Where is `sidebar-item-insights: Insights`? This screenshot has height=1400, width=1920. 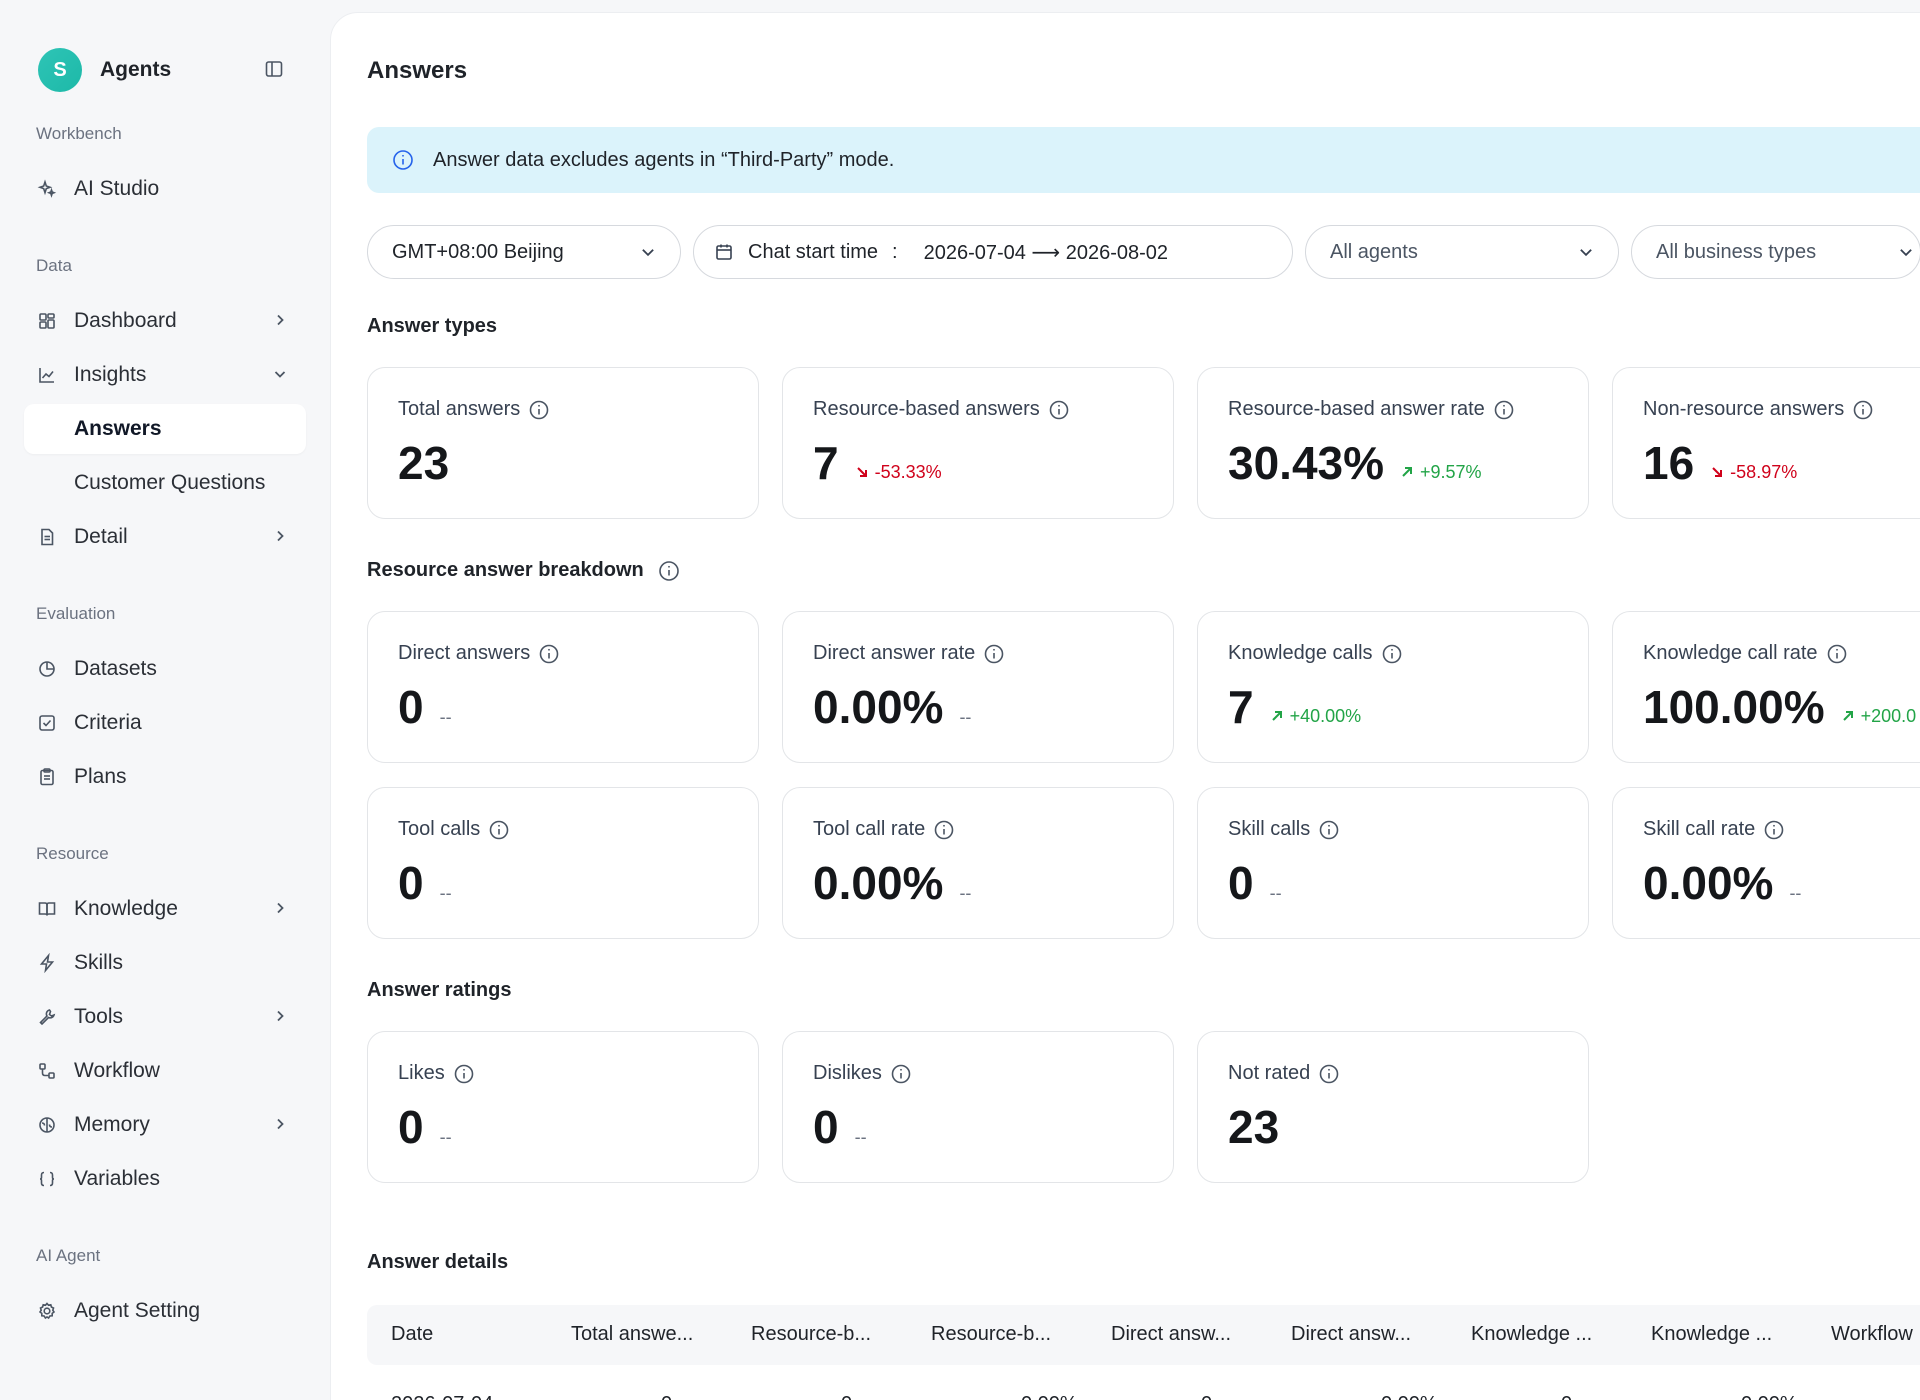 sidebar-item-insights: Insights is located at coordinates (165, 375).